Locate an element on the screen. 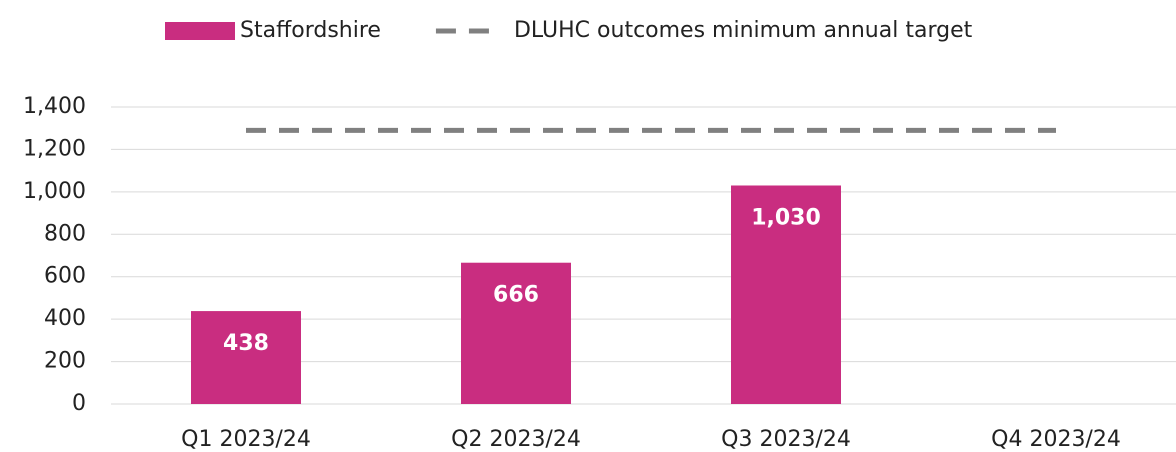 Image resolution: width=1176 pixels, height=452 pixels. y-tick-label: 800 is located at coordinates (65, 233).